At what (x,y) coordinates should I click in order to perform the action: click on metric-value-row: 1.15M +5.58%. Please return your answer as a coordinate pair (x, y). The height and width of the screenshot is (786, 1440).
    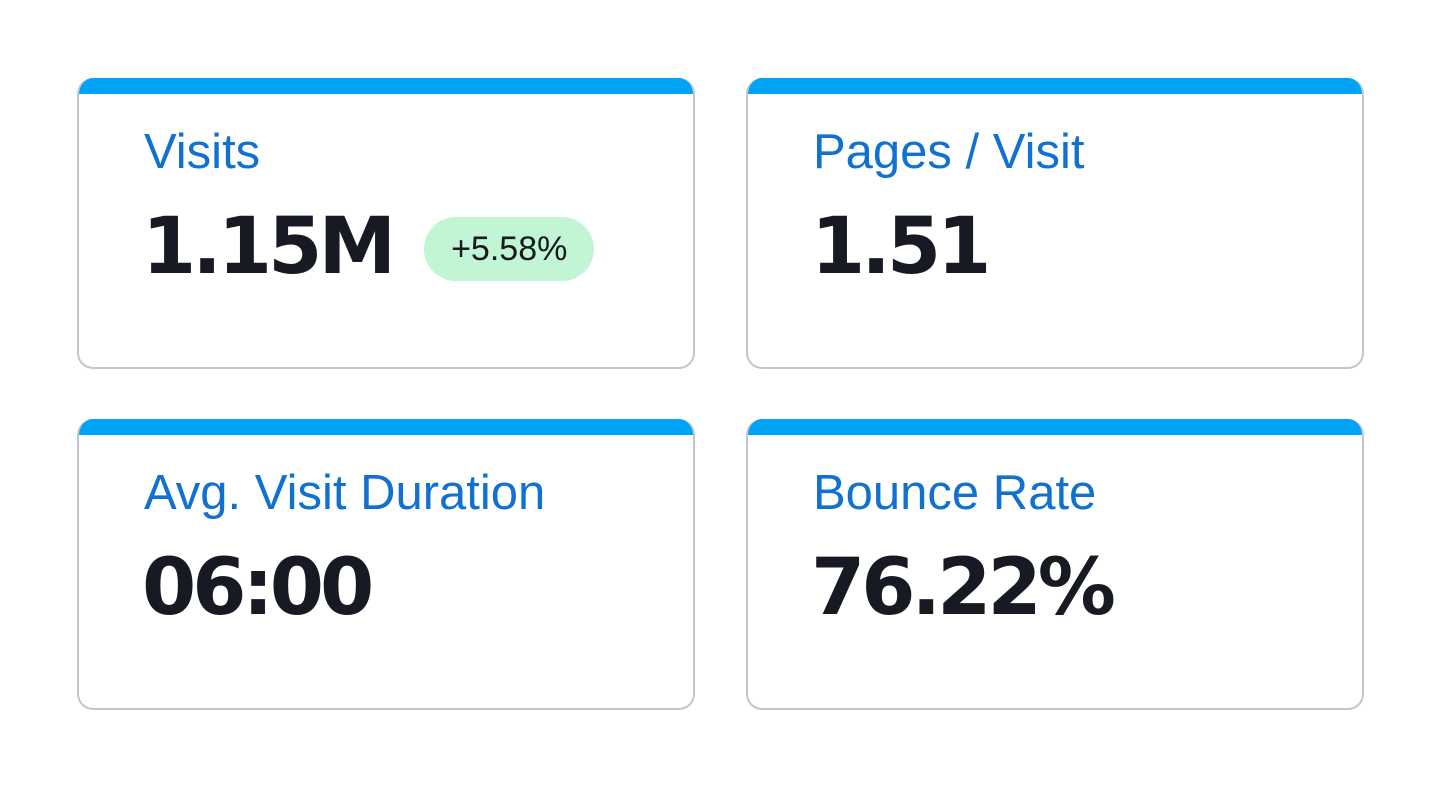
    Looking at the image, I should click on (368, 247).